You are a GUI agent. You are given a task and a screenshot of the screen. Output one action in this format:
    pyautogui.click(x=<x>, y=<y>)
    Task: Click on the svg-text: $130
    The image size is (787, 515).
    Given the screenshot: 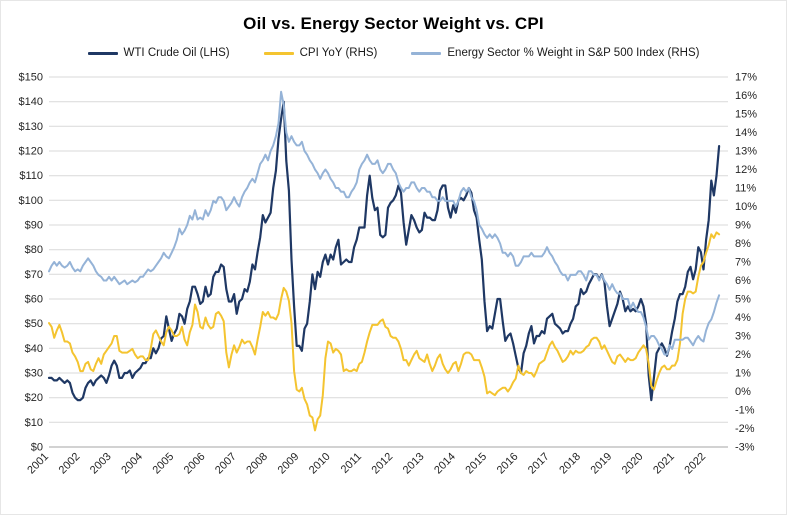 What is the action you would take?
    pyautogui.click(x=31, y=127)
    